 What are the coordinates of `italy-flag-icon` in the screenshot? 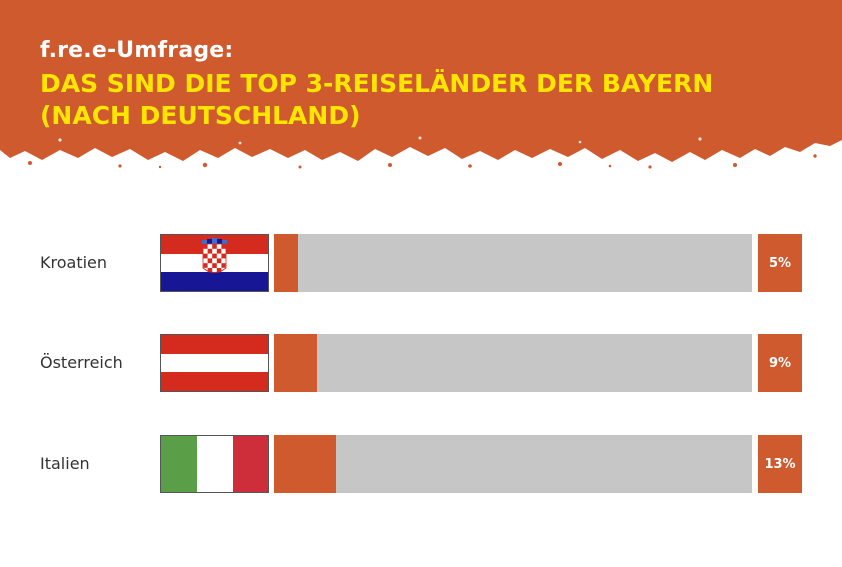 It's located at (214, 464).